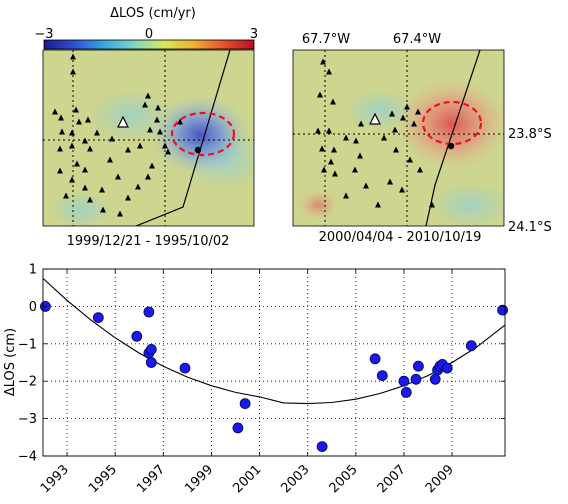 This screenshot has height=504, width=568. What do you see at coordinates (200, 135) in the screenshot?
I see `map-left-uplift-anomaly` at bounding box center [200, 135].